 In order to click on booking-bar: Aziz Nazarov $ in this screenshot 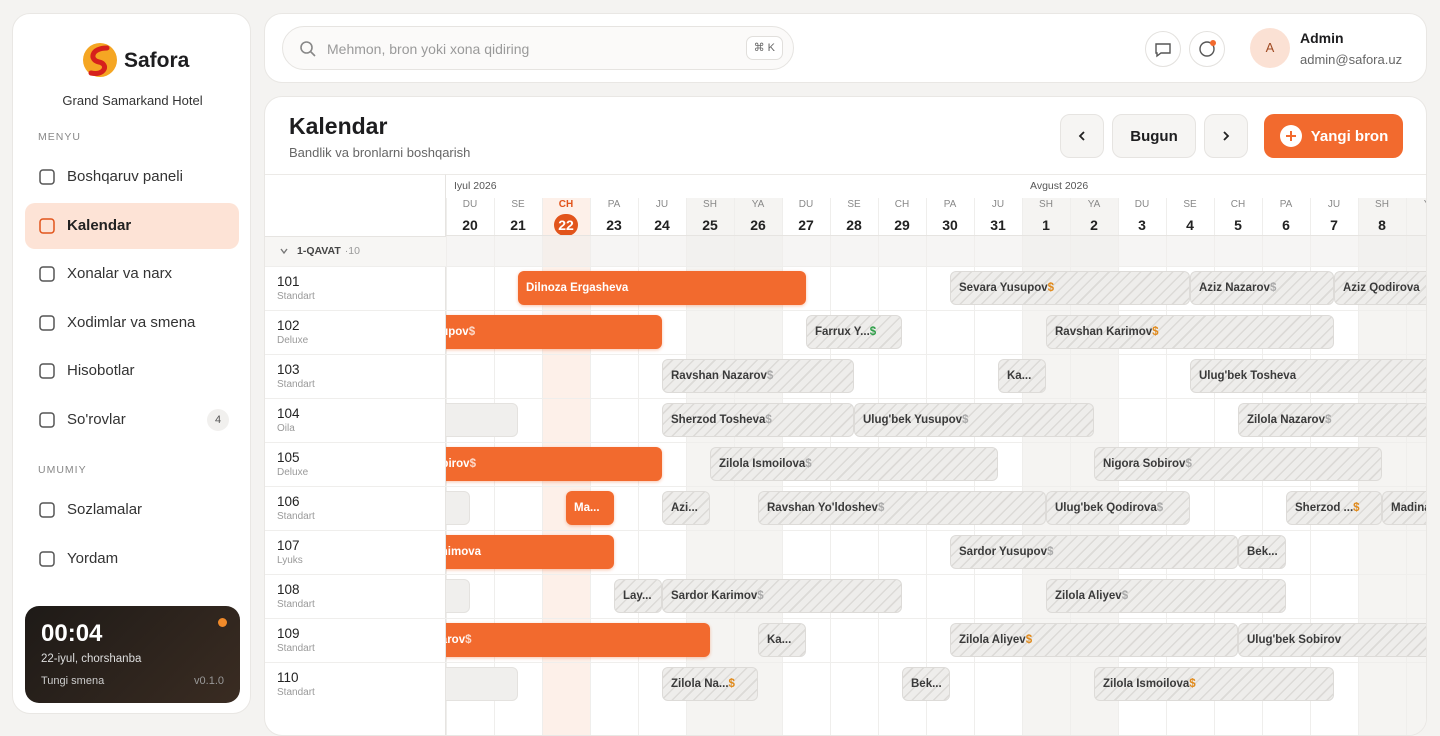, I will do `click(1262, 288)`.